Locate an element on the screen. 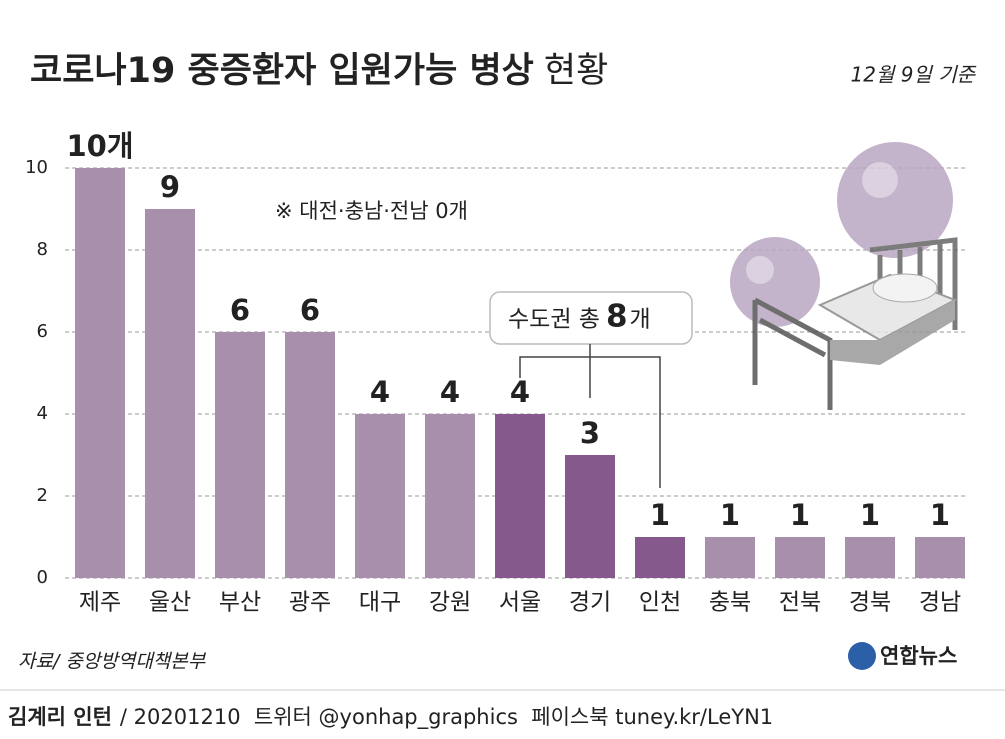 The width and height of the screenshot is (1005, 739). x-tick-label: 강원 is located at coordinates (450, 603).